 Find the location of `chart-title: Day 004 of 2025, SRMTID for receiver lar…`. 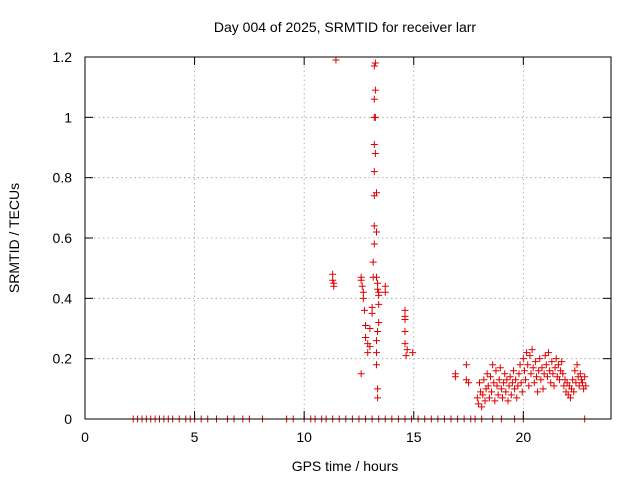

chart-title: Day 004 of 2025, SRMTID for receiver lar… is located at coordinates (345, 27).